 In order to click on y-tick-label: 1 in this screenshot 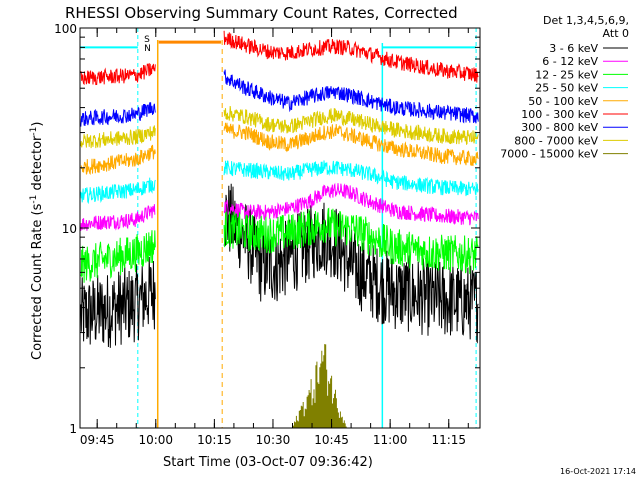, I will do `click(73, 429)`.